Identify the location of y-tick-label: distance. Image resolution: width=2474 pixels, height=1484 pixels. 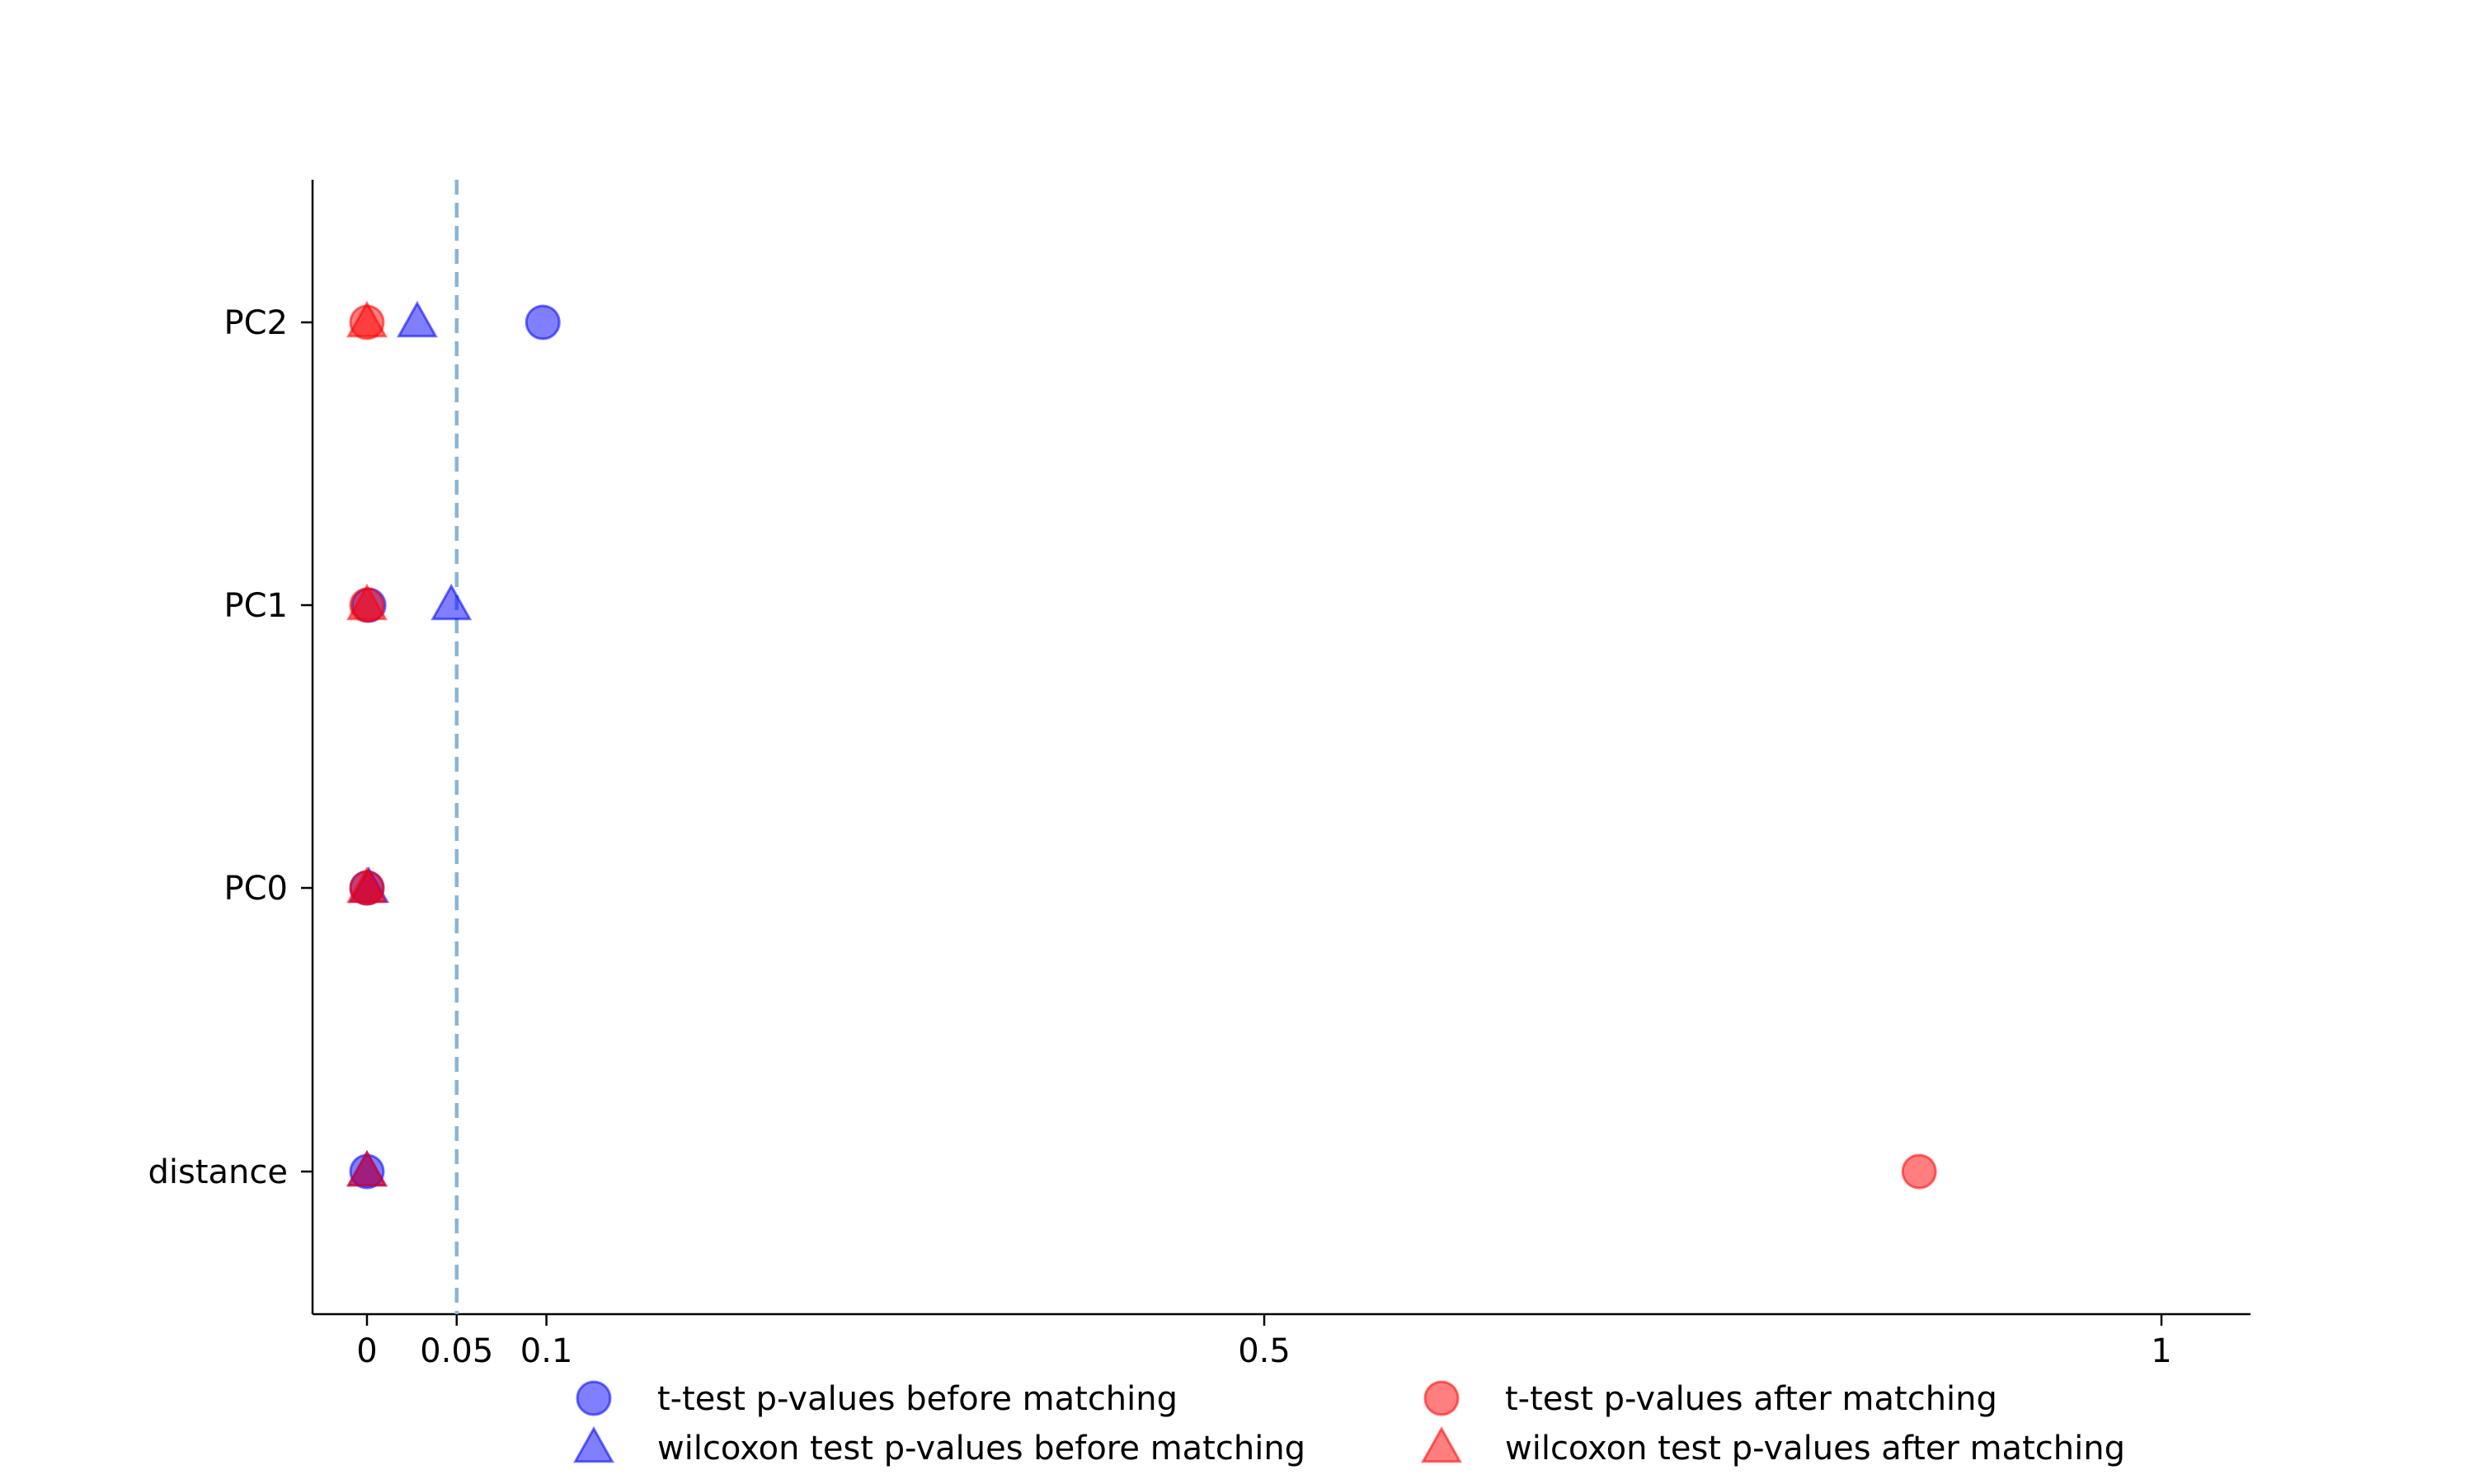
(218, 1172).